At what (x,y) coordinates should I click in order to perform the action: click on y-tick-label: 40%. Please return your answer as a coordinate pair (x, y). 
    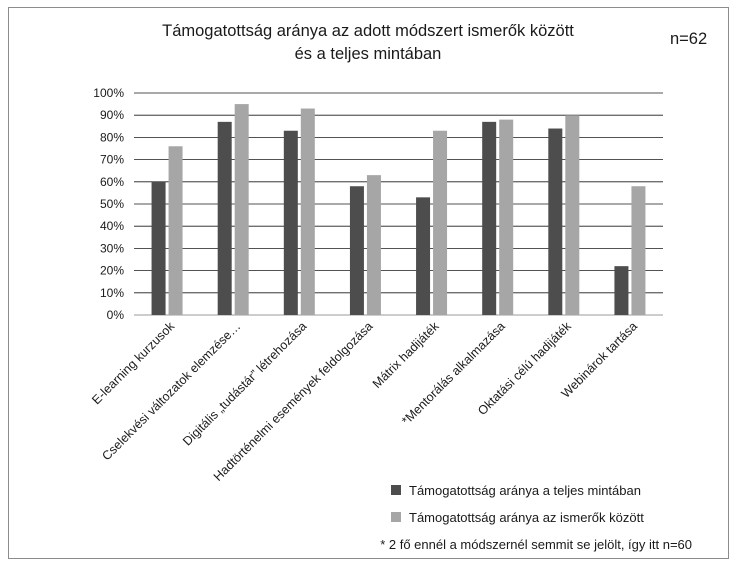
    Looking at the image, I should click on (112, 226).